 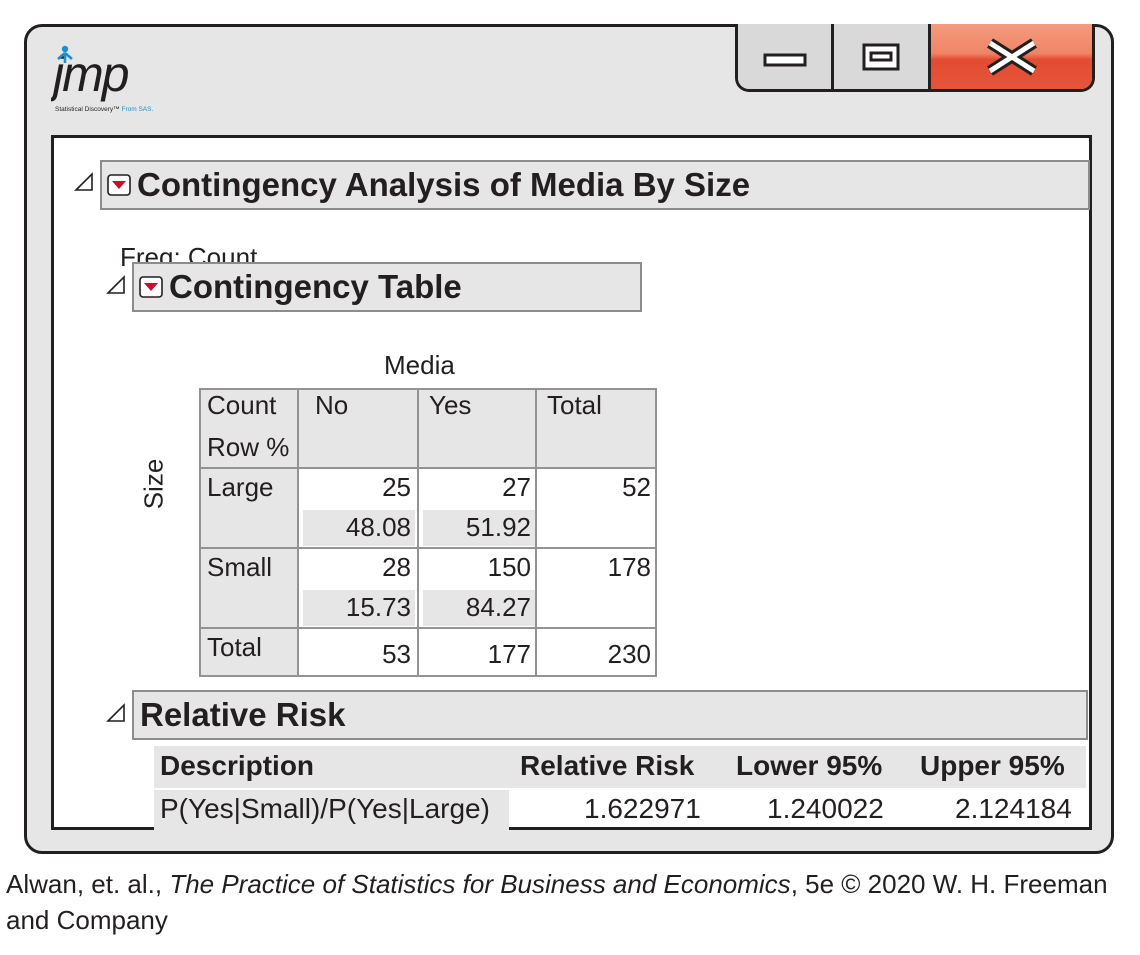 What do you see at coordinates (240, 567) in the screenshot?
I see `row-label-small: Small` at bounding box center [240, 567].